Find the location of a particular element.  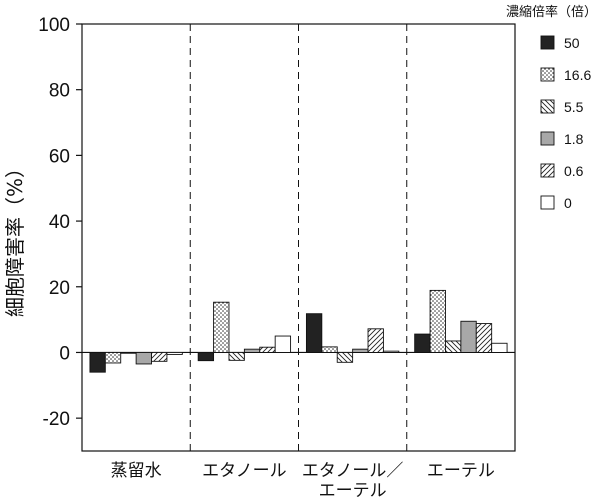

legend-label: 16.6 is located at coordinates (577, 75).